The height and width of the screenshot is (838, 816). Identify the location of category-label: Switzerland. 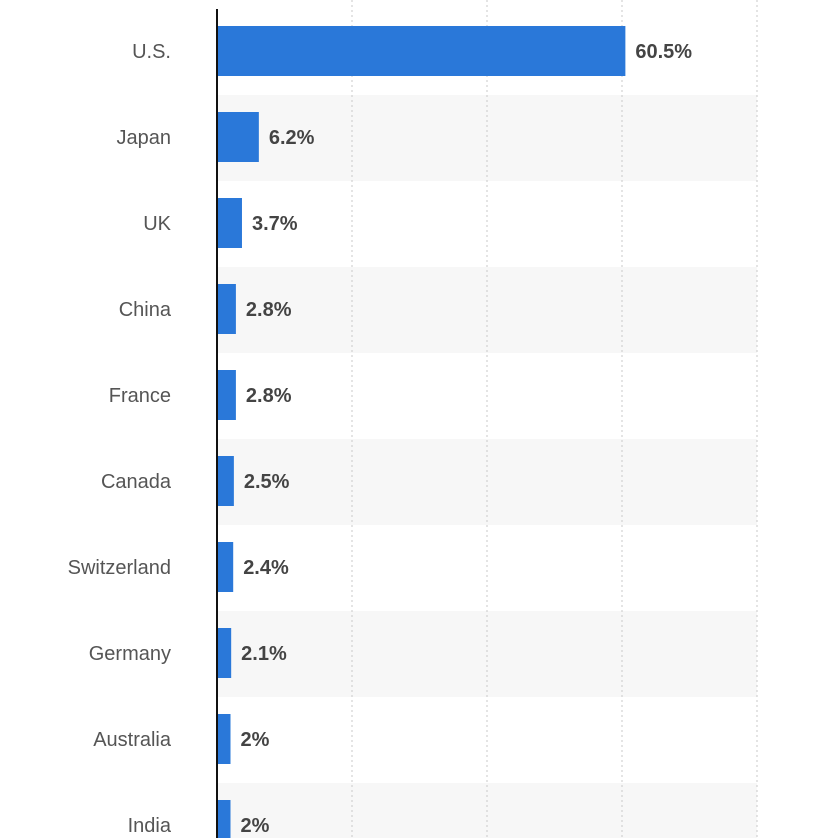
(119, 568).